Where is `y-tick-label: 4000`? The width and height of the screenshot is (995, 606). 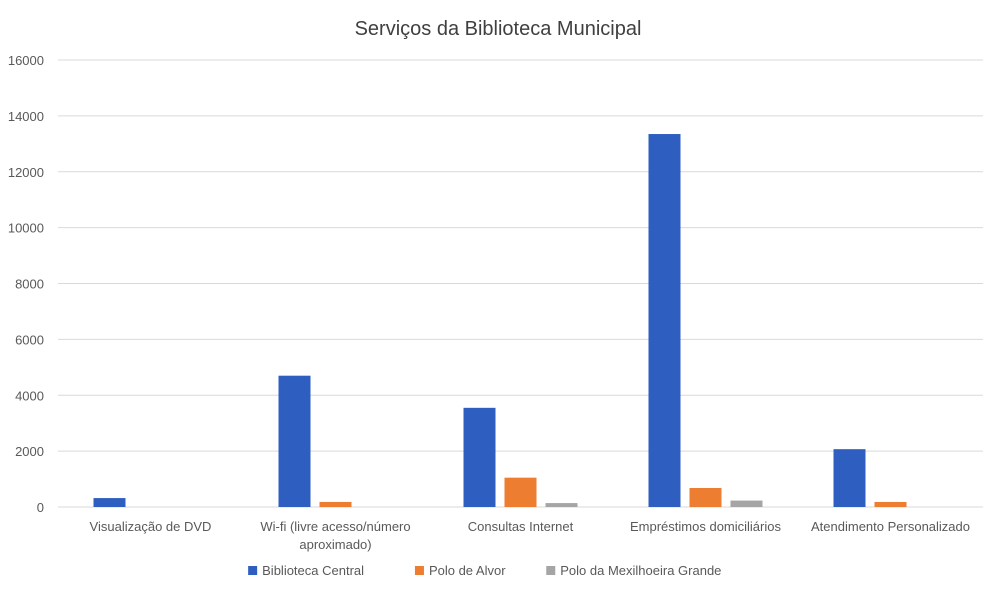 y-tick-label: 4000 is located at coordinates (29, 395).